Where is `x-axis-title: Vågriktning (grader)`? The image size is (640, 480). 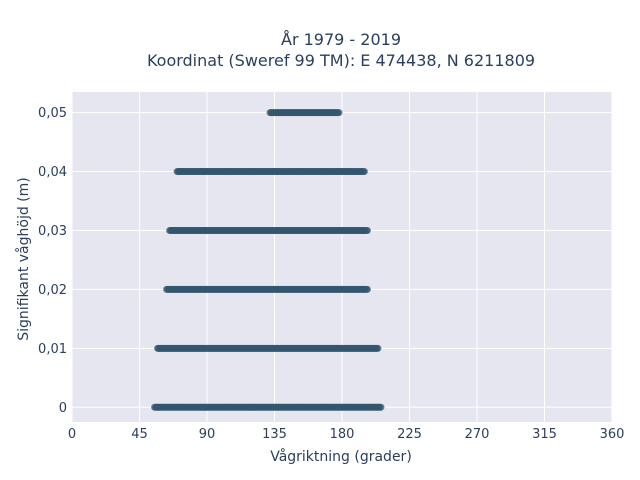 x-axis-title: Vågriktning (grader) is located at coordinates (341, 456).